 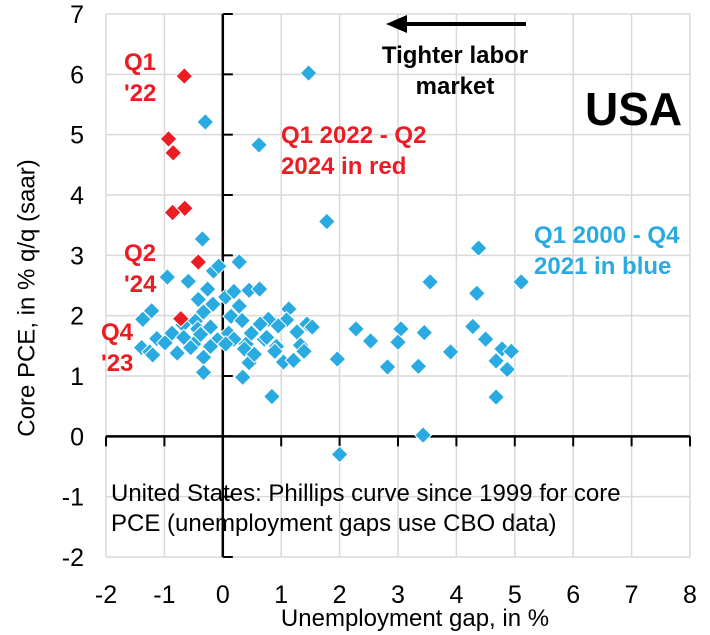 What do you see at coordinates (27, 298) in the screenshot?
I see `y-axis-title: Core PCE, in % q/q (saar)` at bounding box center [27, 298].